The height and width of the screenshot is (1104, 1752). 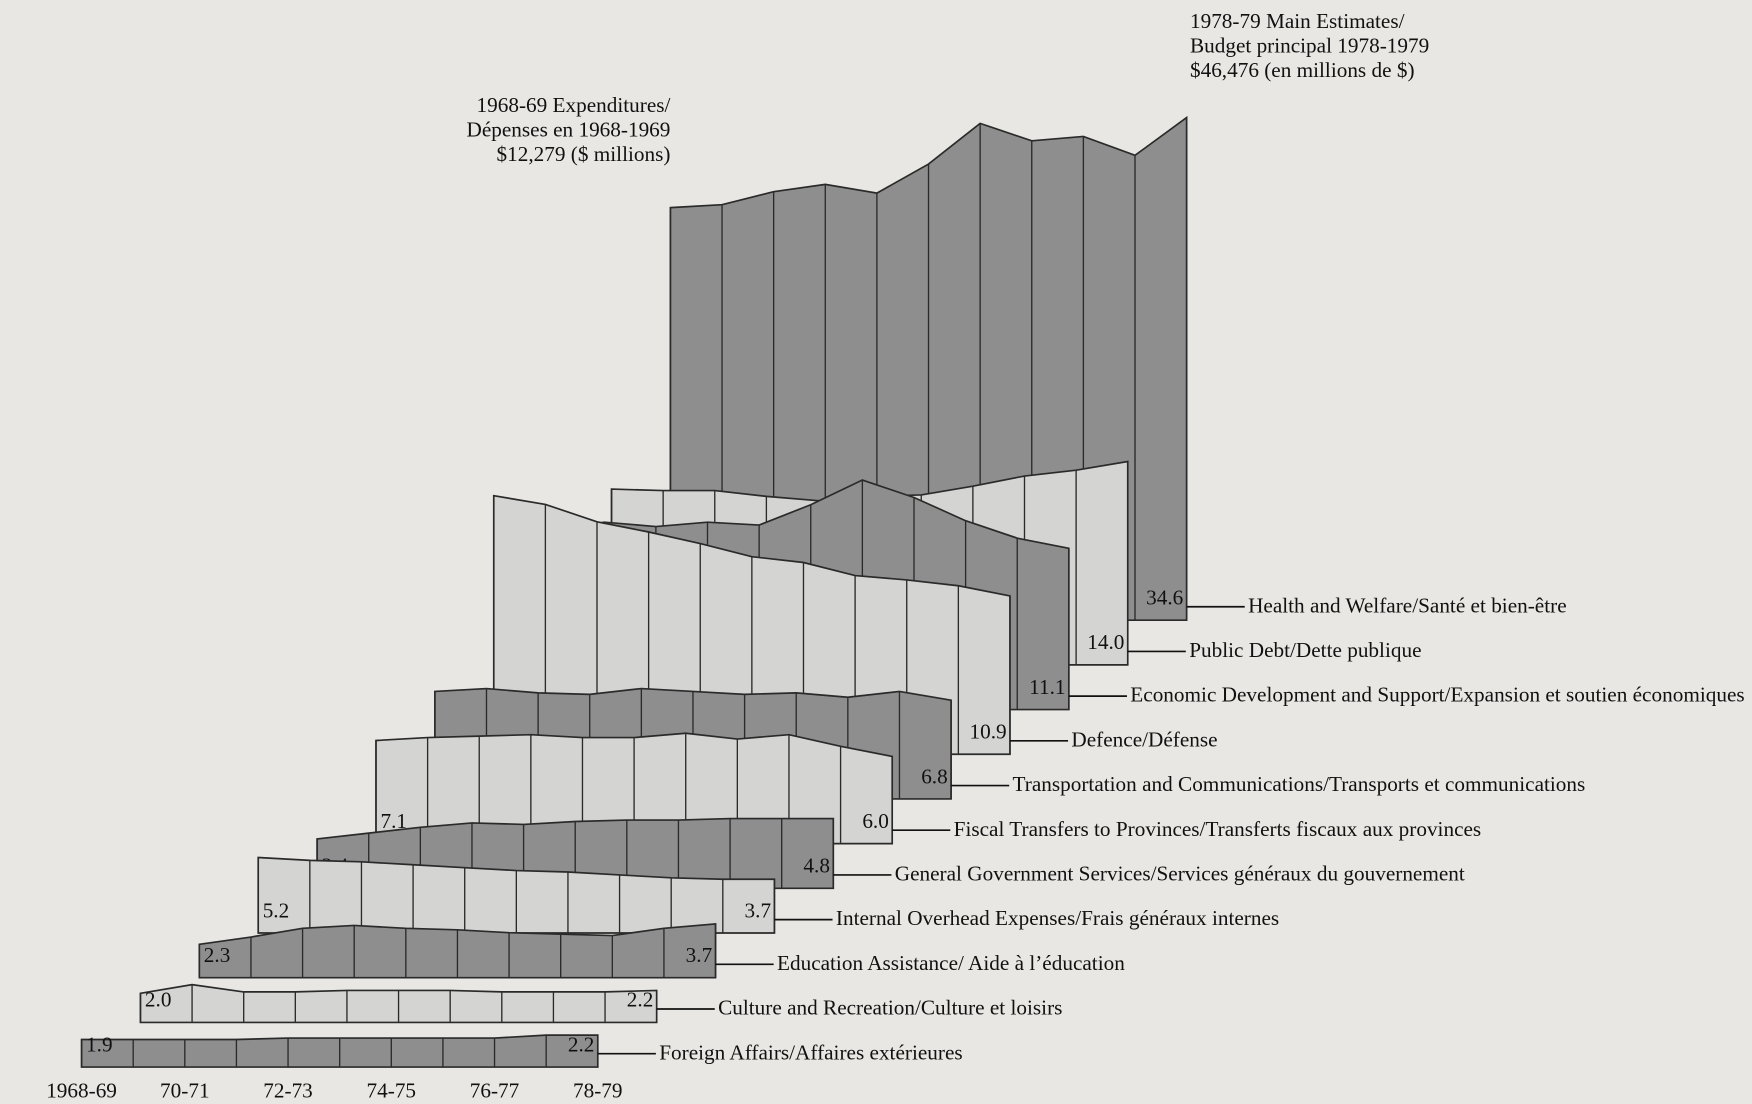 What do you see at coordinates (158, 1000) in the screenshot?
I see `value-label: 2.0` at bounding box center [158, 1000].